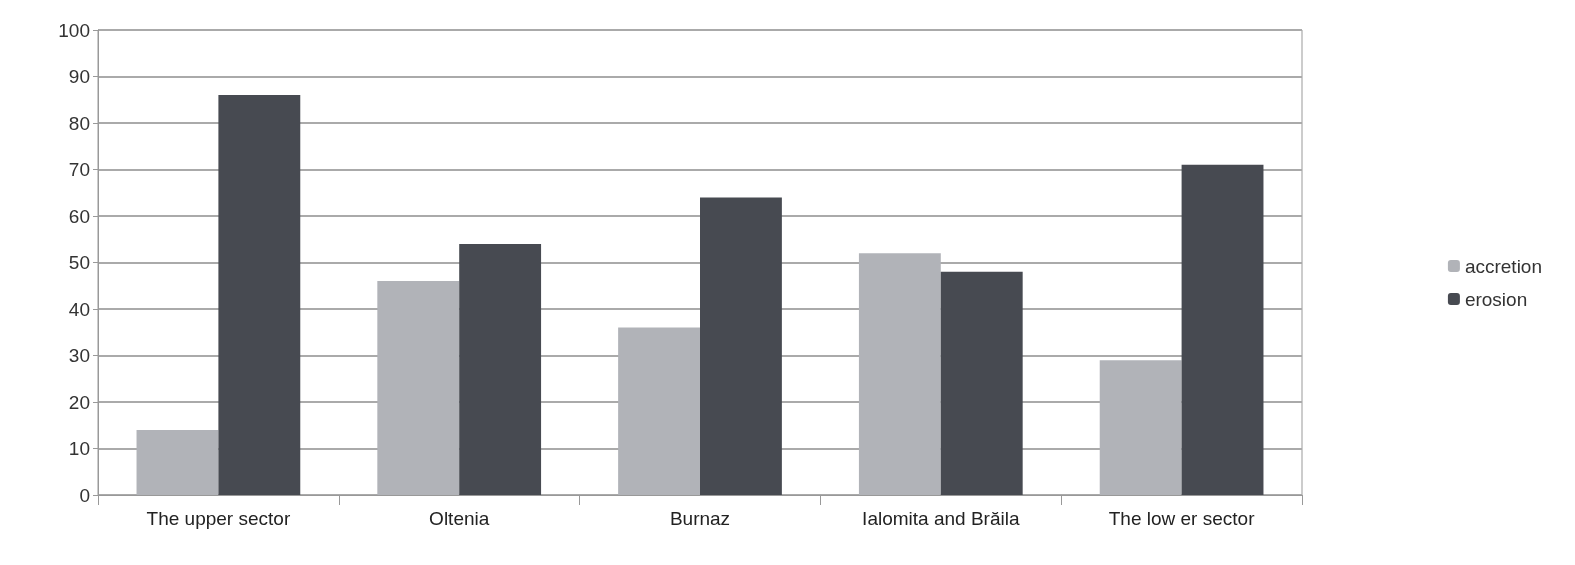 The height and width of the screenshot is (565, 1575). I want to click on y-tick-label: 90, so click(79, 76).